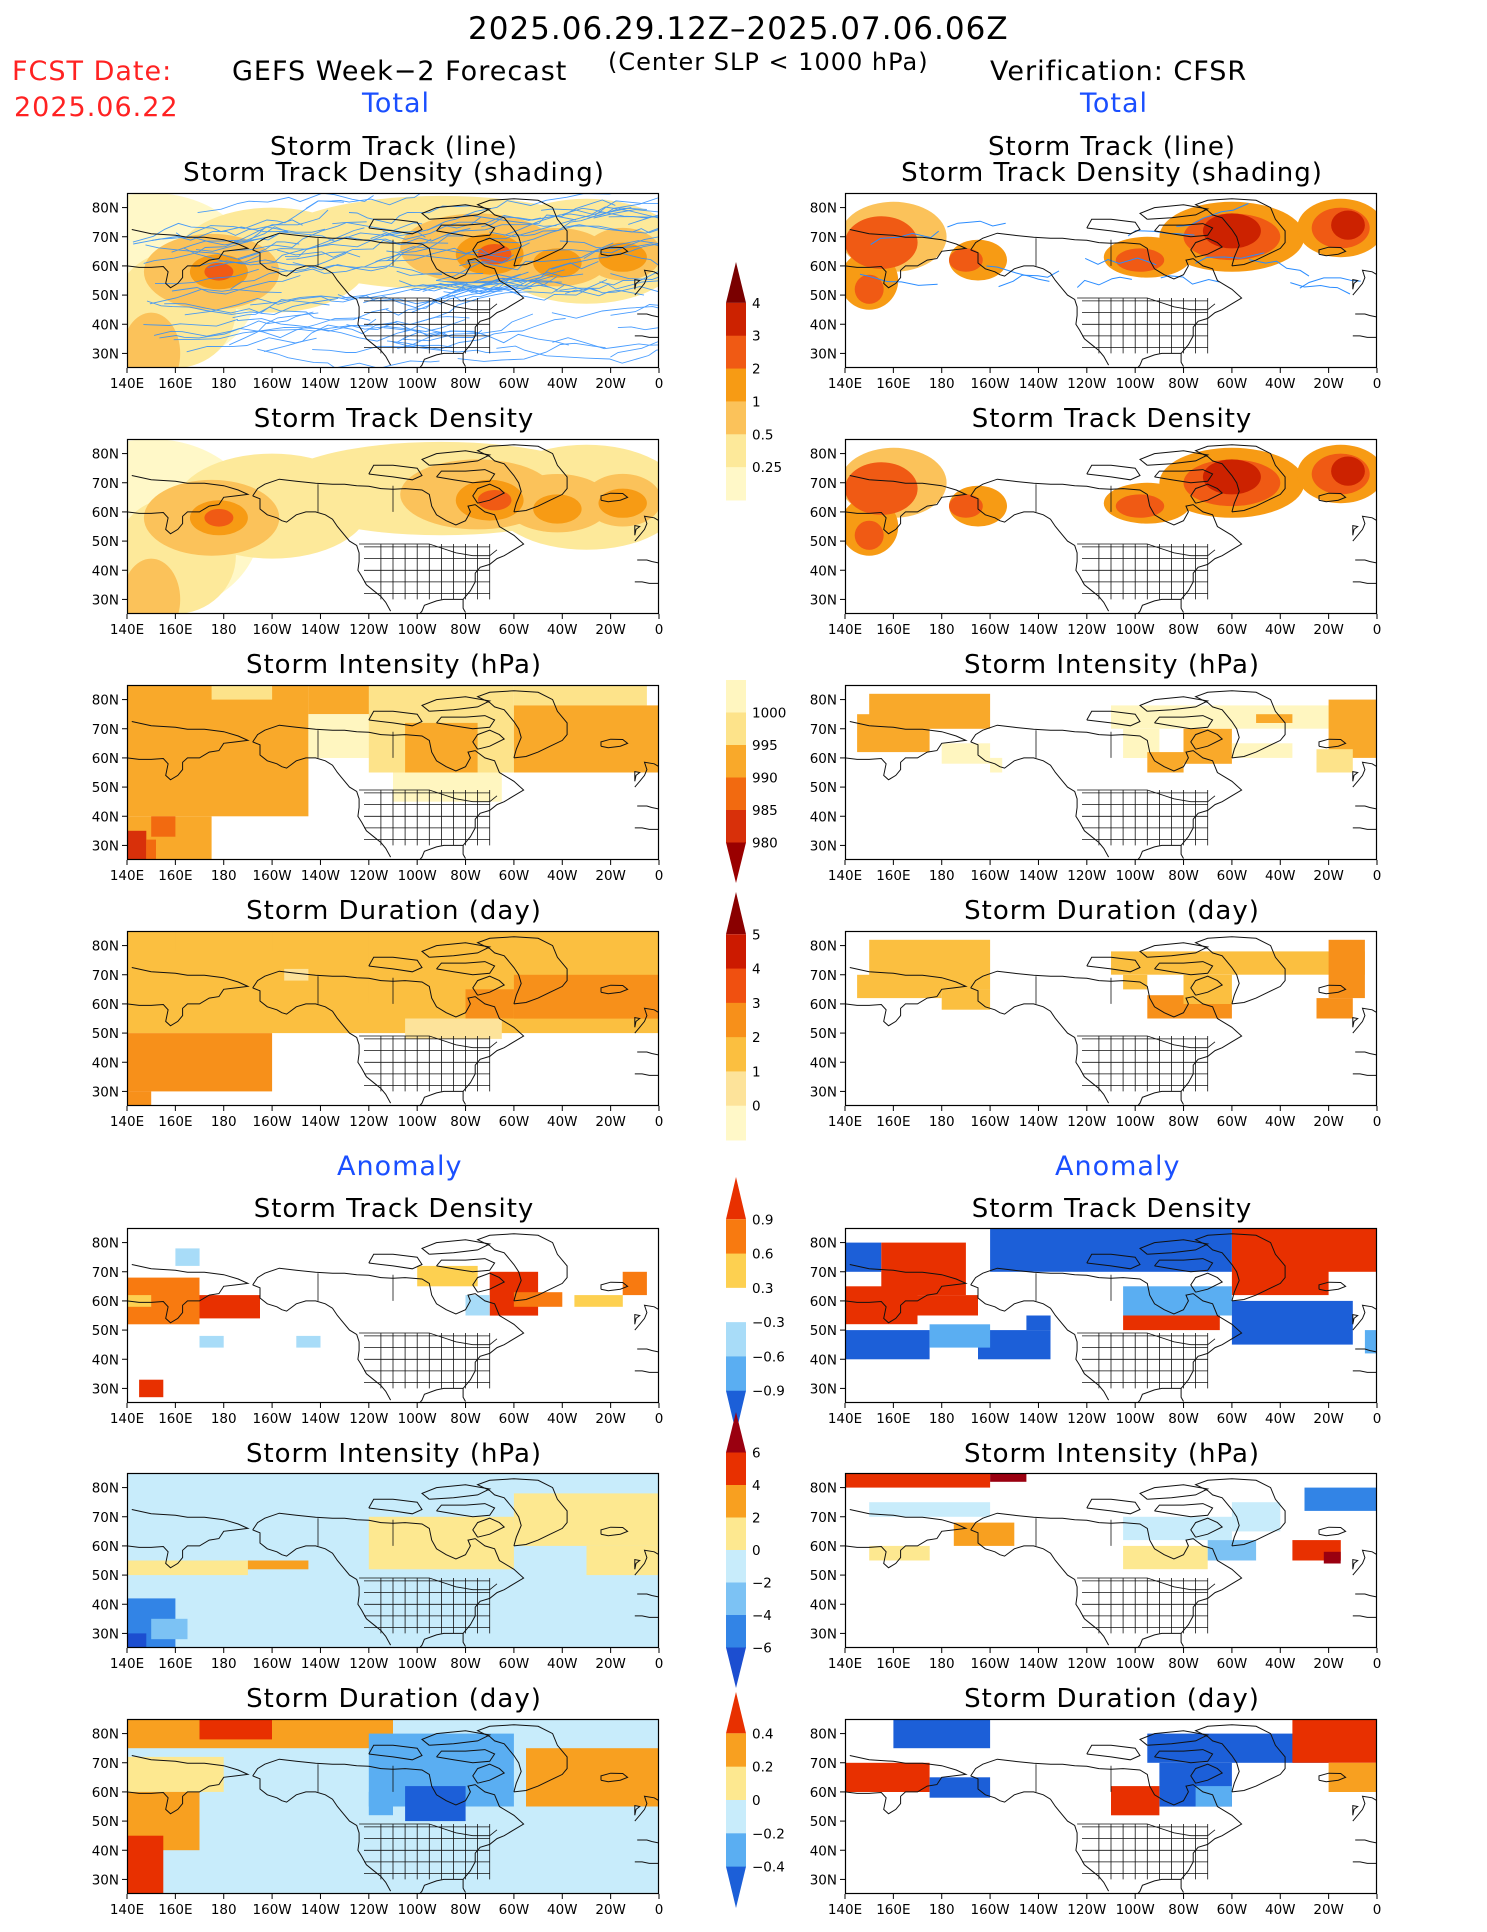 This screenshot has height=1932, width=1487. Describe the element at coordinates (756, 402) in the screenshot. I see `colorbar-label: 1` at that location.